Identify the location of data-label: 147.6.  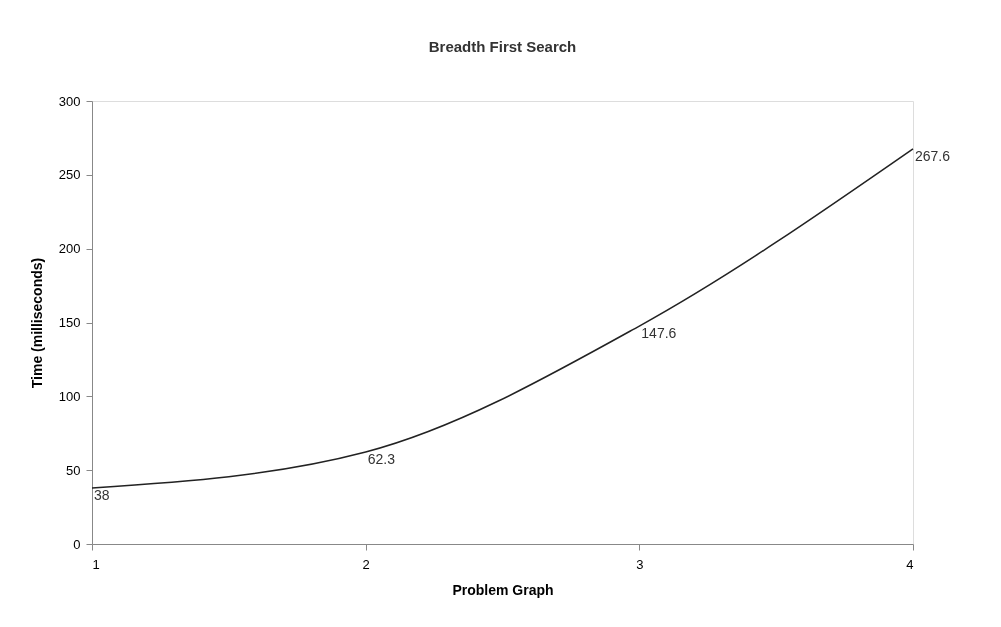
(659, 333).